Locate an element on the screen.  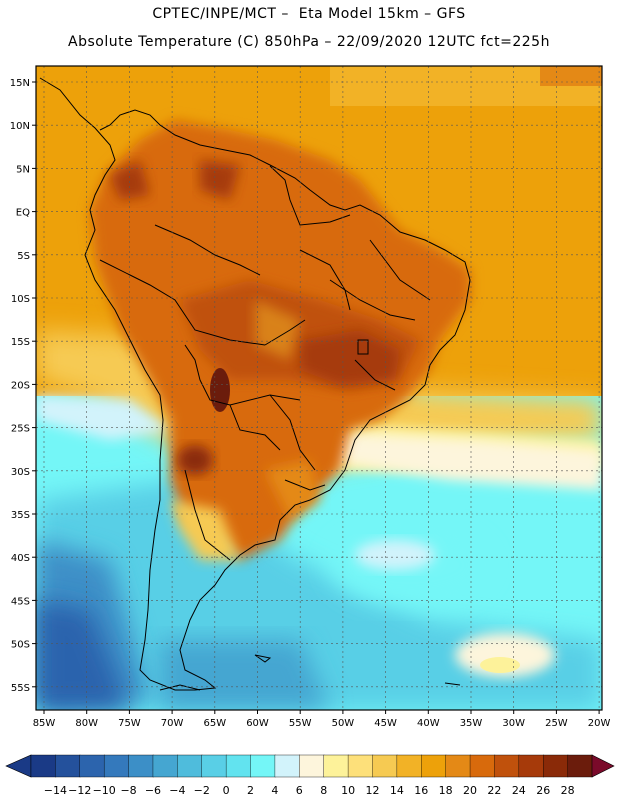
lat-label: 10N is located at coordinates (20, 126).